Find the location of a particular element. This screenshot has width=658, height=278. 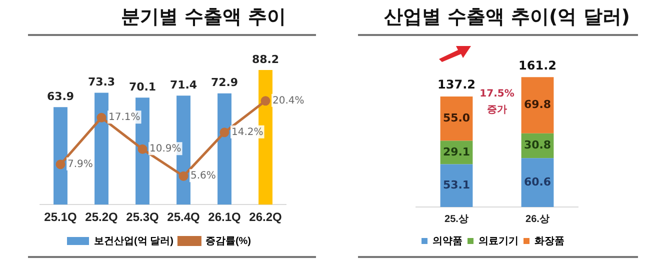

data-label: 60.6 is located at coordinates (538, 181).